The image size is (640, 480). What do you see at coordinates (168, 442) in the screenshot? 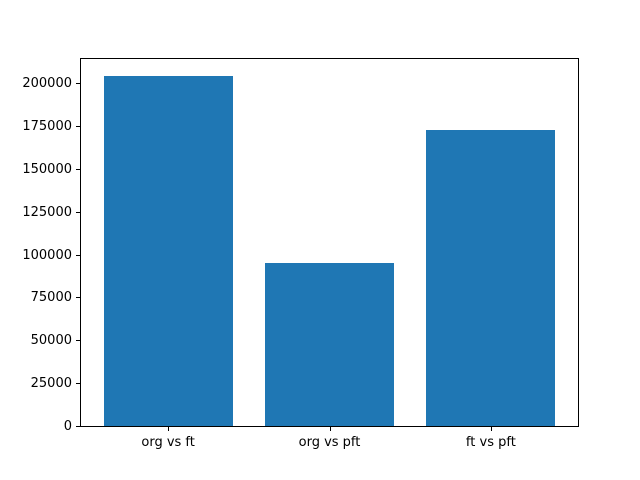
I see `x-tick-label: org vs ft` at bounding box center [168, 442].